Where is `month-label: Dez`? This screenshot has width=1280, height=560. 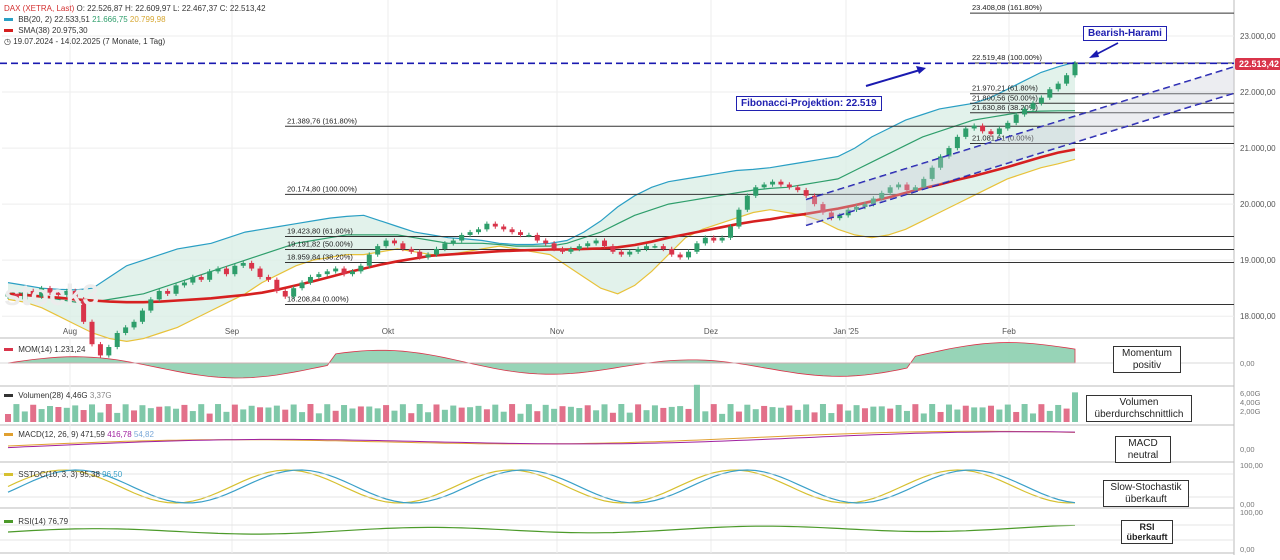
month-label: Dez is located at coordinates (711, 331).